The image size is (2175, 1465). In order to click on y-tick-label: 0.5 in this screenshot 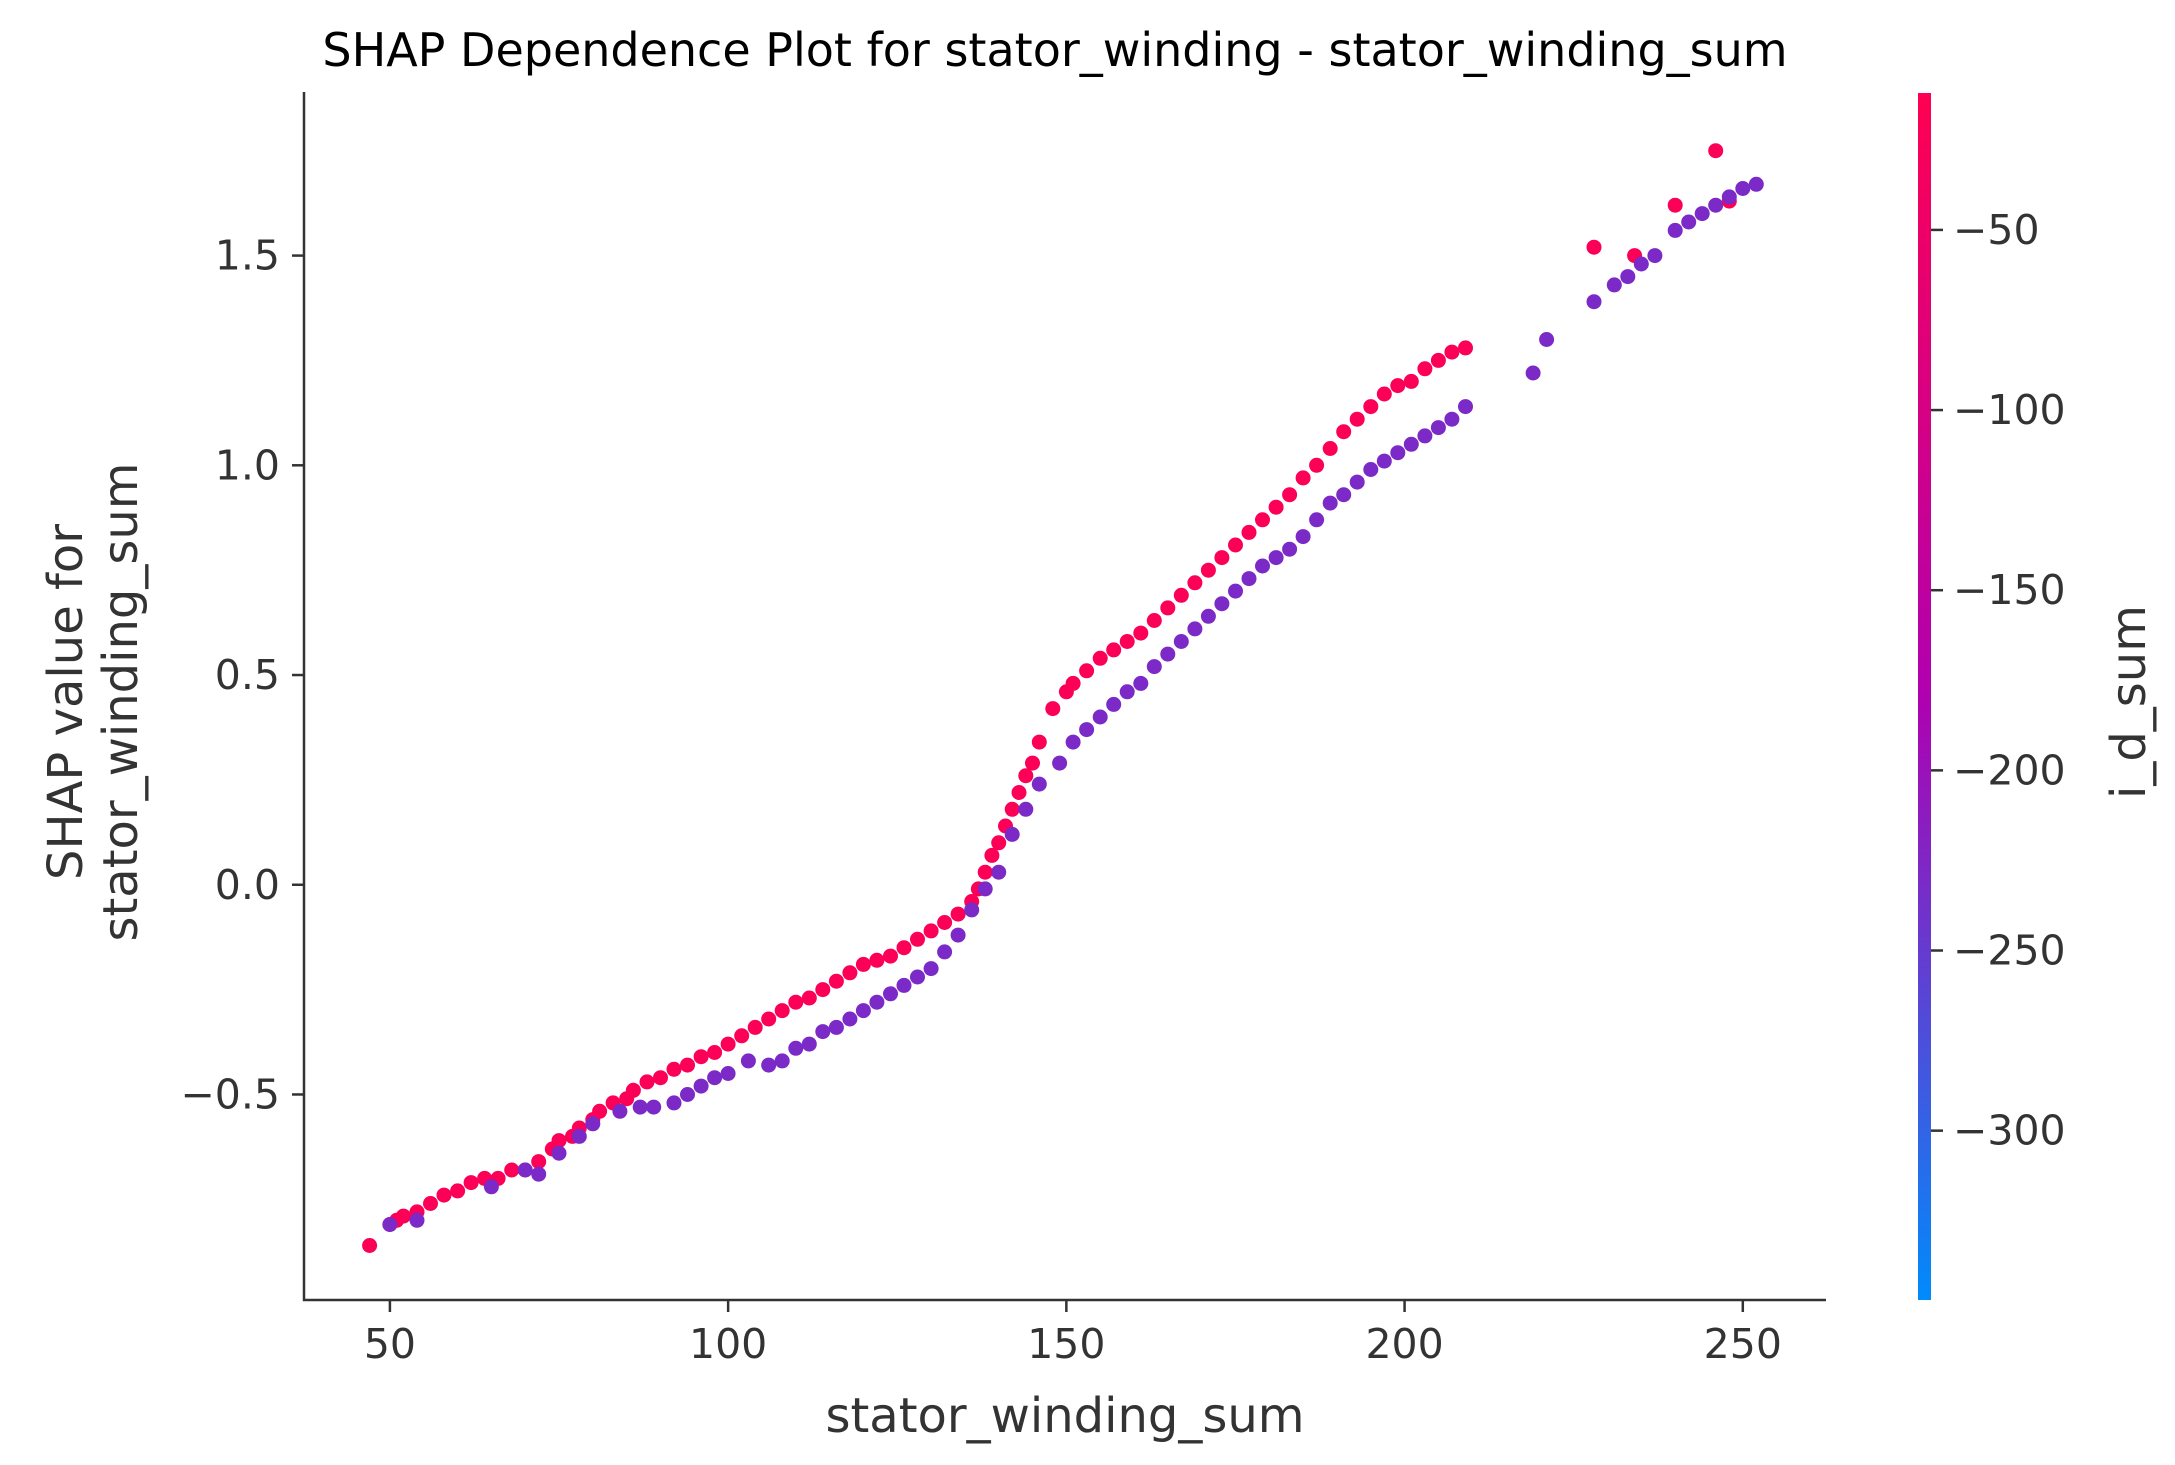, I will do `click(247, 675)`.